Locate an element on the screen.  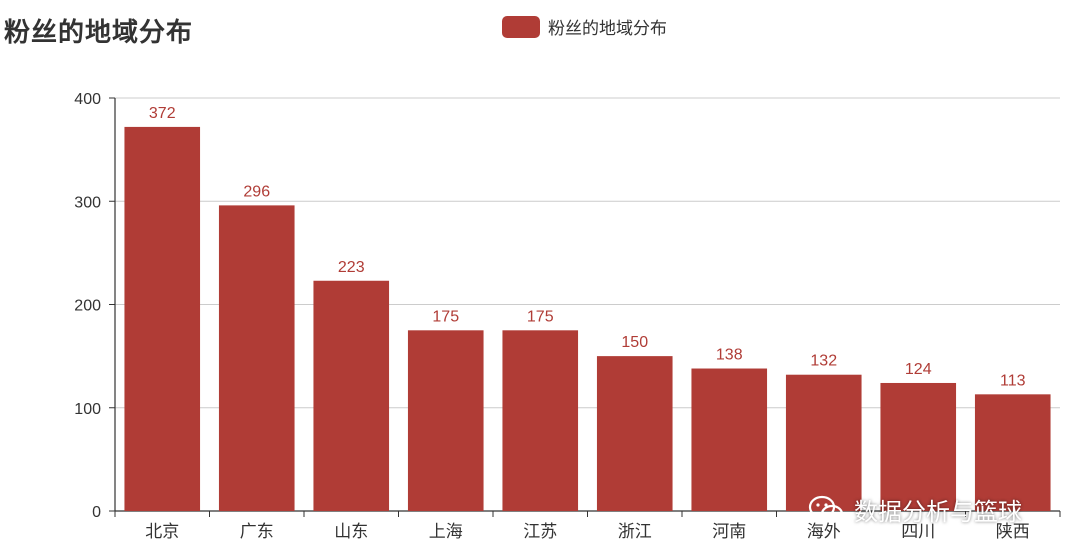
data-label: 124 is located at coordinates (918, 369).